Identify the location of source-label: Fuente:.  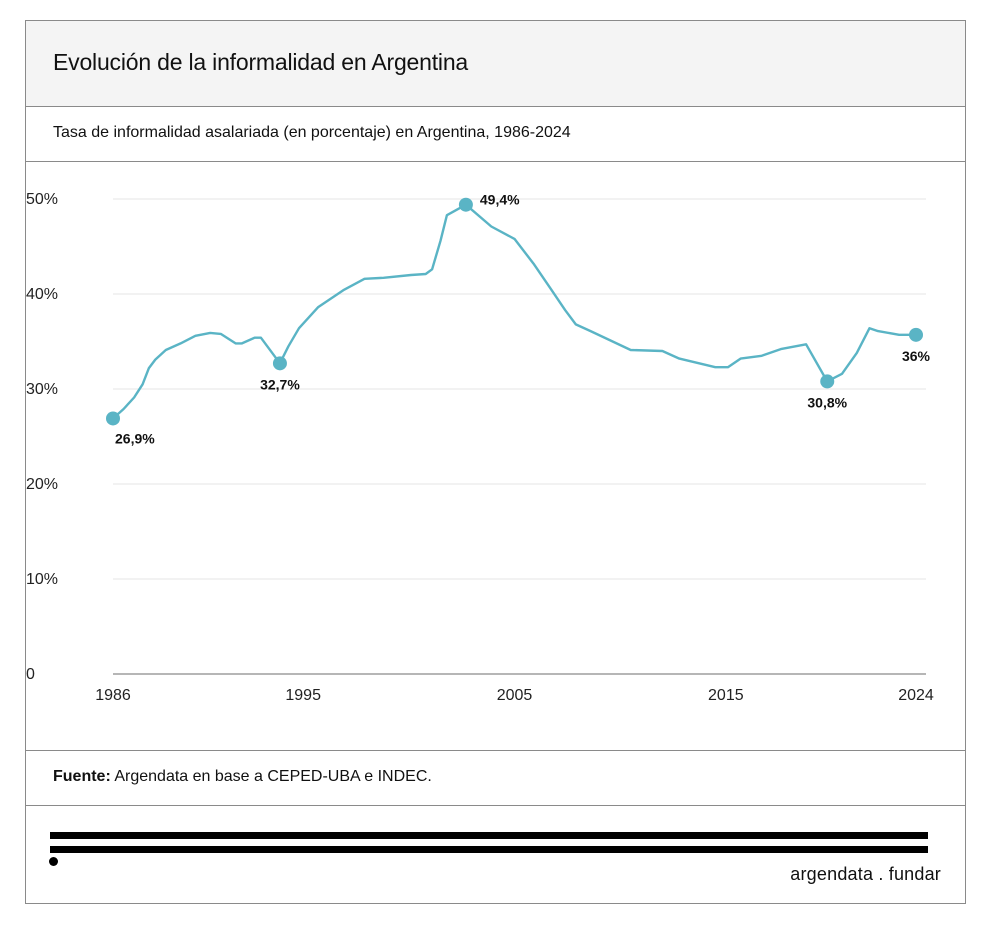
(82, 776).